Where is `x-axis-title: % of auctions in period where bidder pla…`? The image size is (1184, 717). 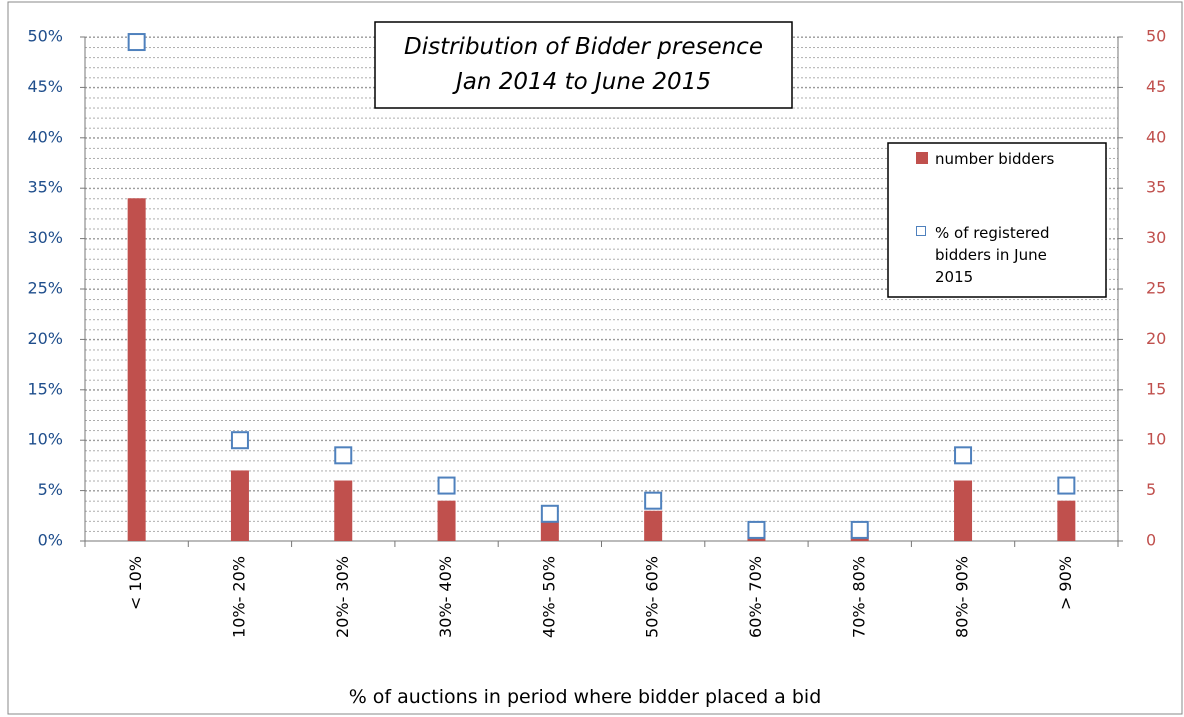 x-axis-title: % of auctions in period where bidder pla… is located at coordinates (585, 697).